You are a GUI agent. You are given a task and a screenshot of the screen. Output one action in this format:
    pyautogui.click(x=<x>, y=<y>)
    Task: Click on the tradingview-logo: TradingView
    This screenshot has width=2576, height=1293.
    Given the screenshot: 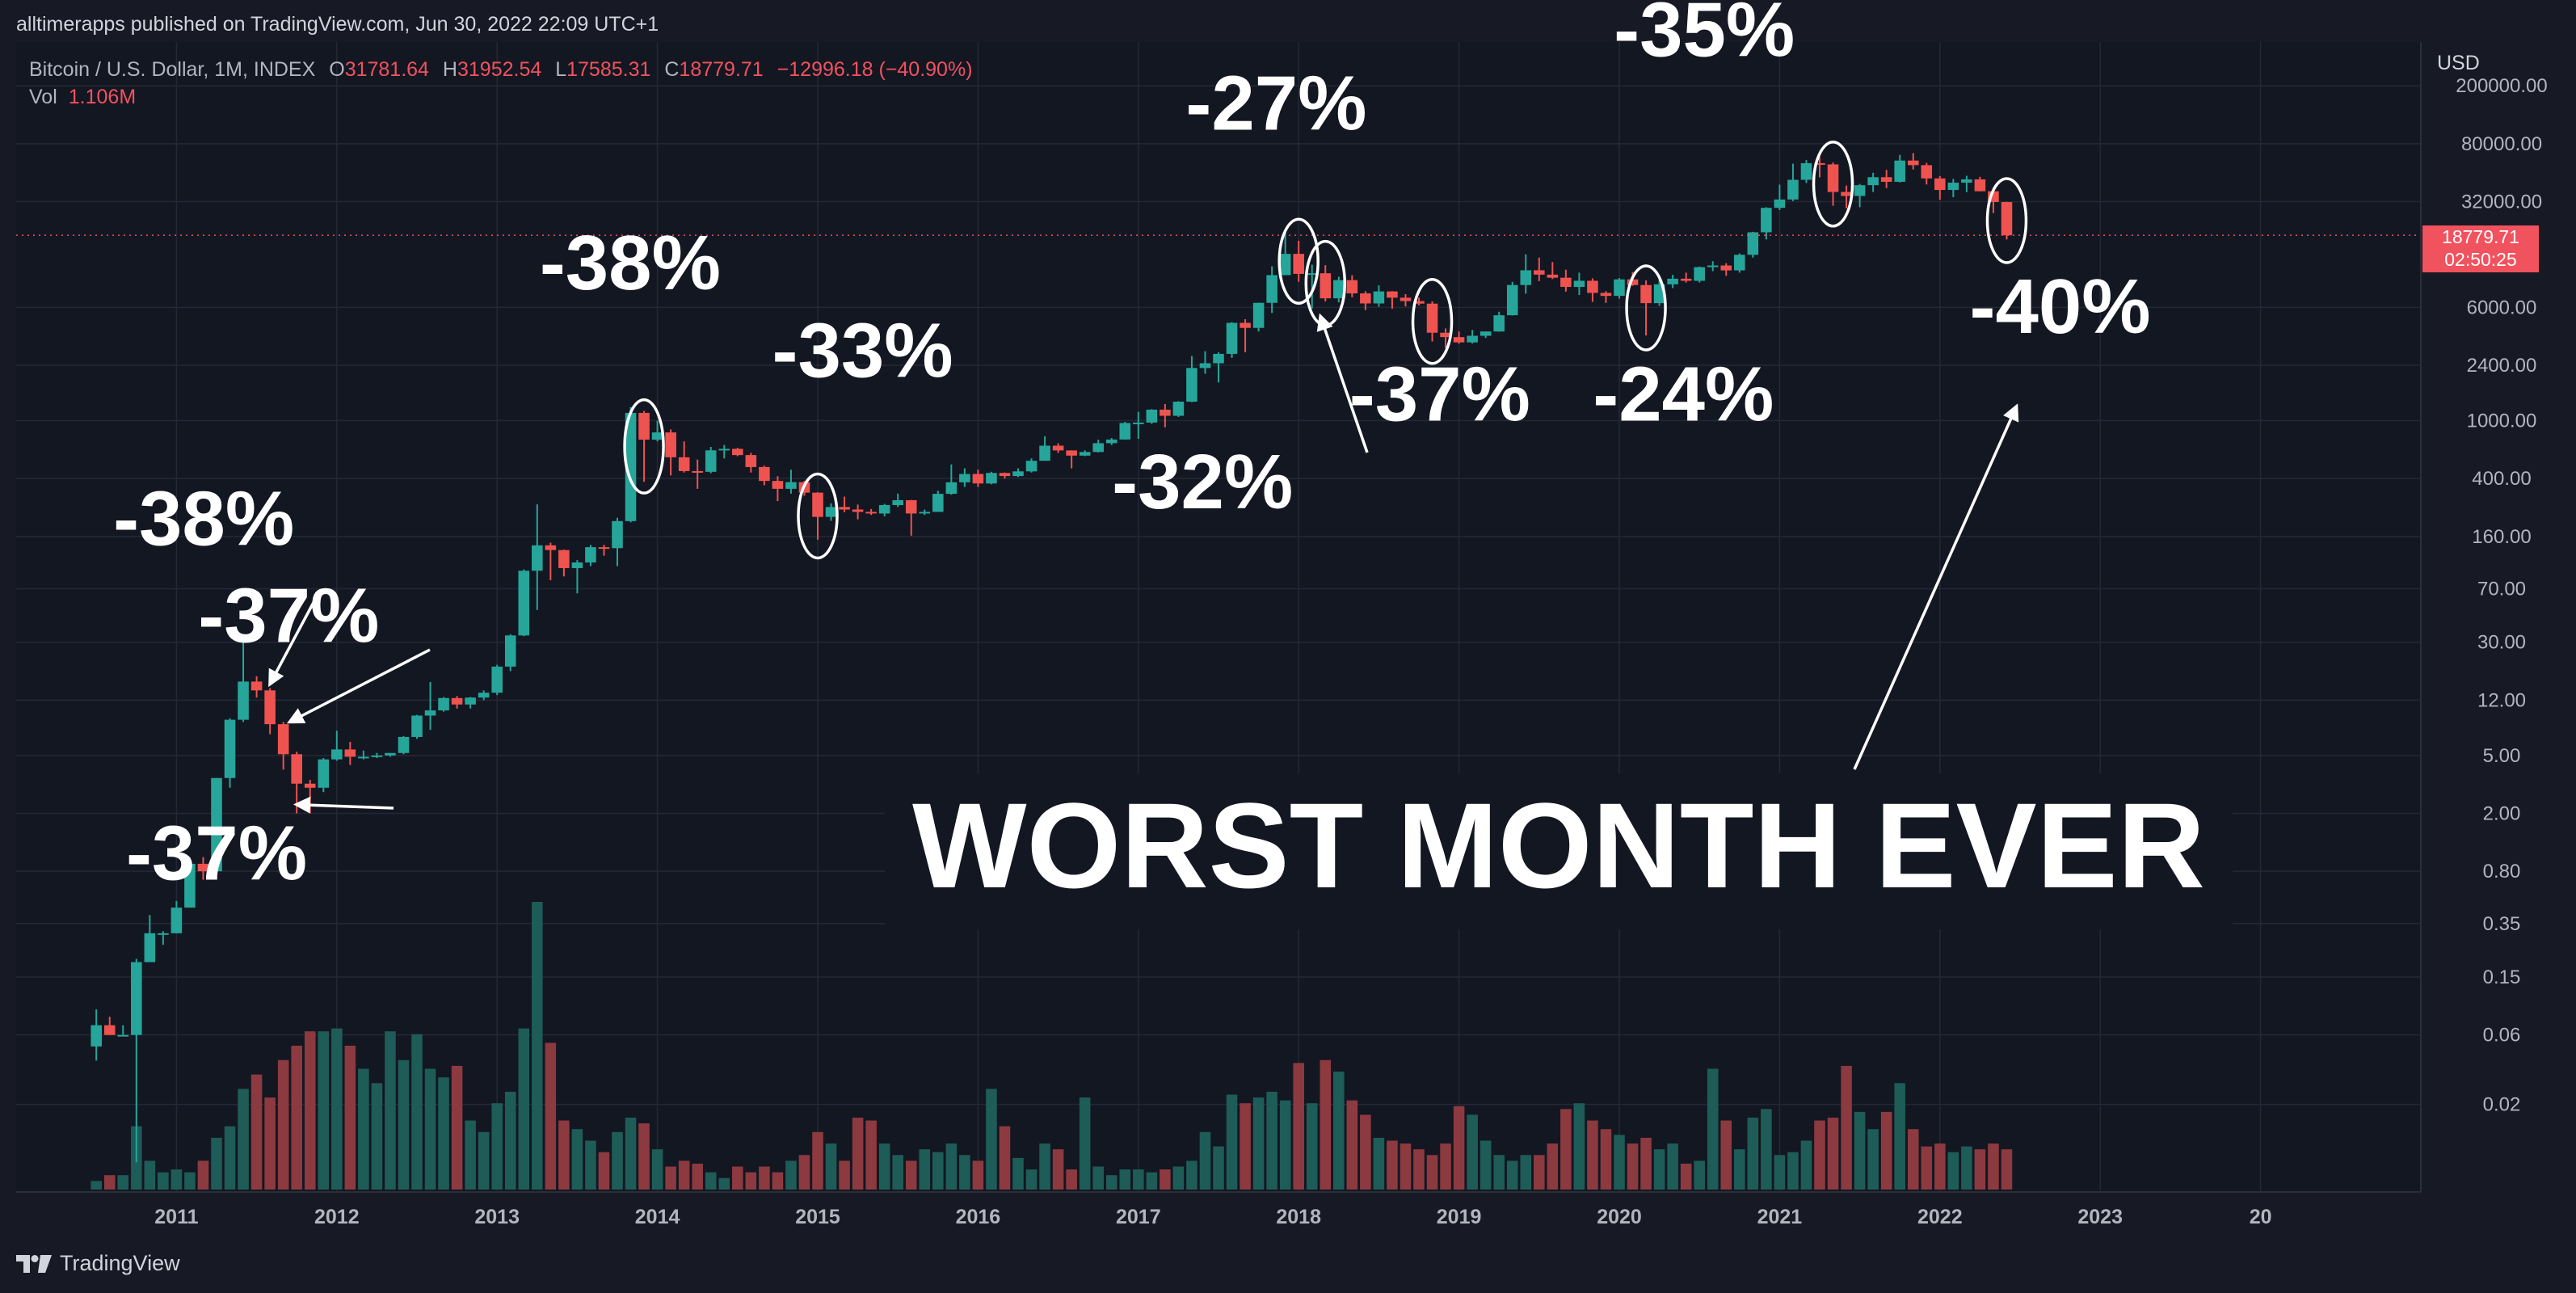 What is the action you would take?
    pyautogui.click(x=98, y=1263)
    